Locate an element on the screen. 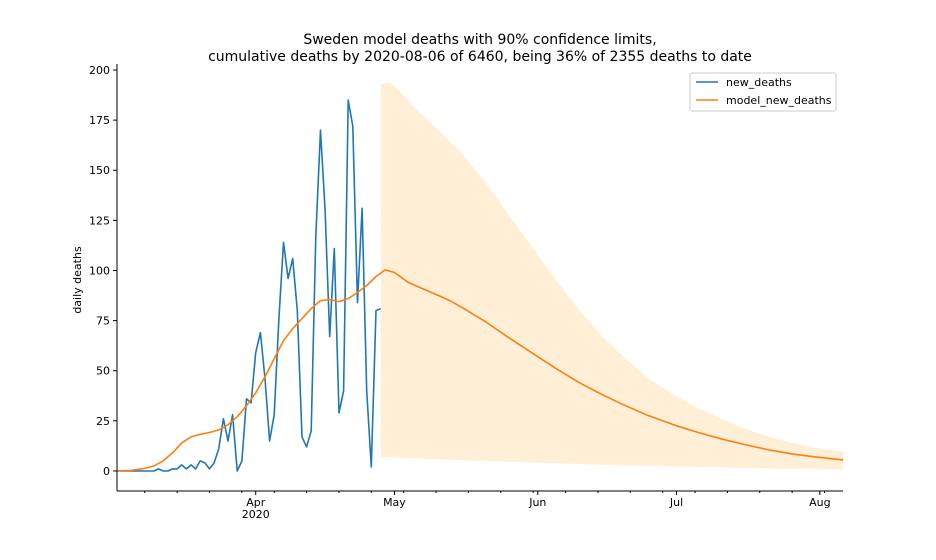 The height and width of the screenshot is (560, 936). y-tick-label: 125 is located at coordinates (99, 220).